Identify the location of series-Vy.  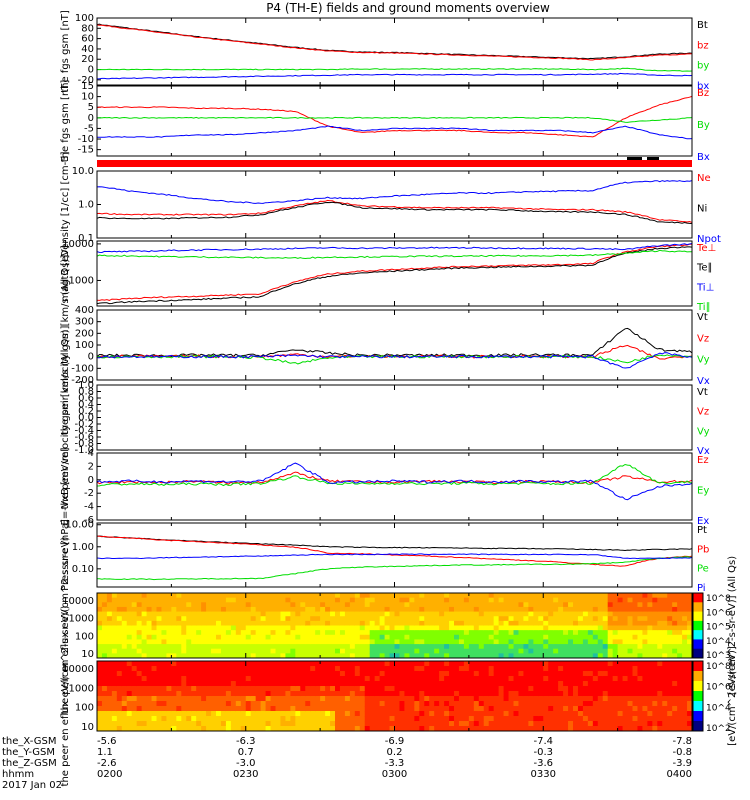
(394, 359).